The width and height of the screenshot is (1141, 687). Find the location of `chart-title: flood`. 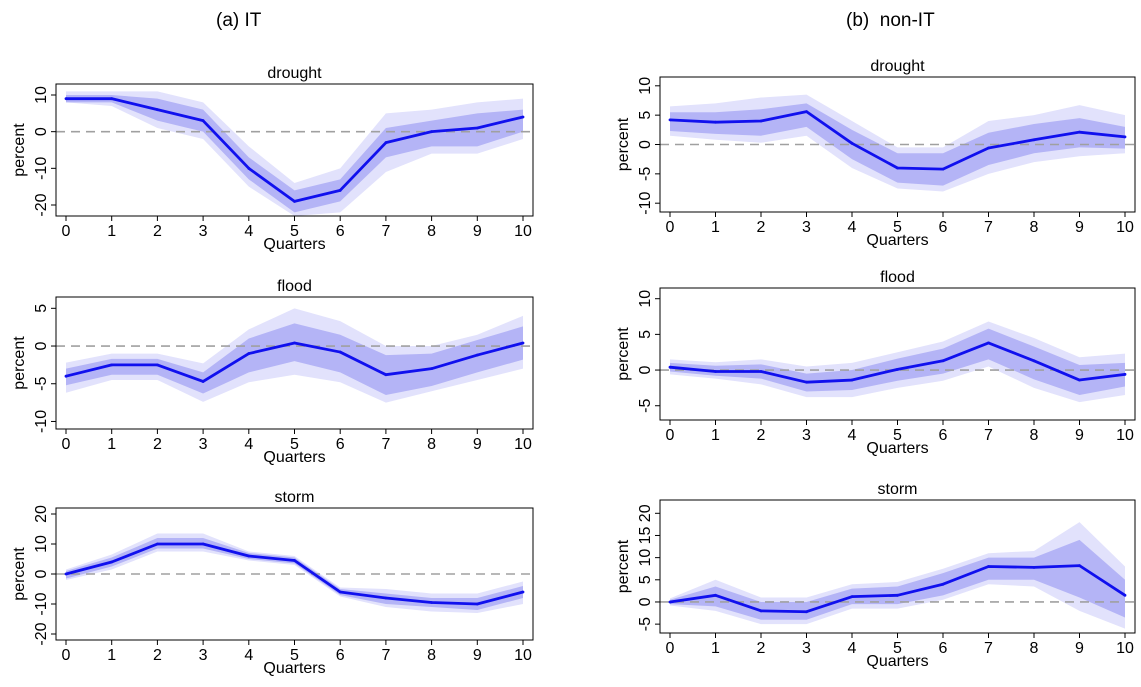

chart-title: flood is located at coordinates (897, 277).